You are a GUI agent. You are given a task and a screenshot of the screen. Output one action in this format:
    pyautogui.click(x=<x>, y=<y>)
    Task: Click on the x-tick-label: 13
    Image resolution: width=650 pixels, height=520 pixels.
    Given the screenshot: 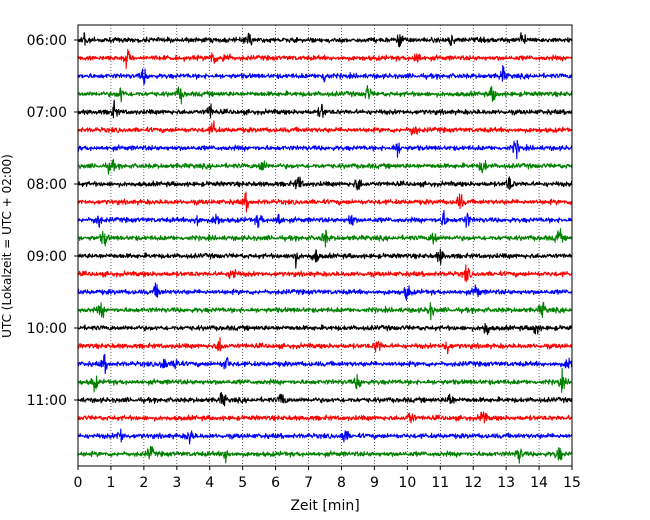 What is the action you would take?
    pyautogui.click(x=506, y=483)
    